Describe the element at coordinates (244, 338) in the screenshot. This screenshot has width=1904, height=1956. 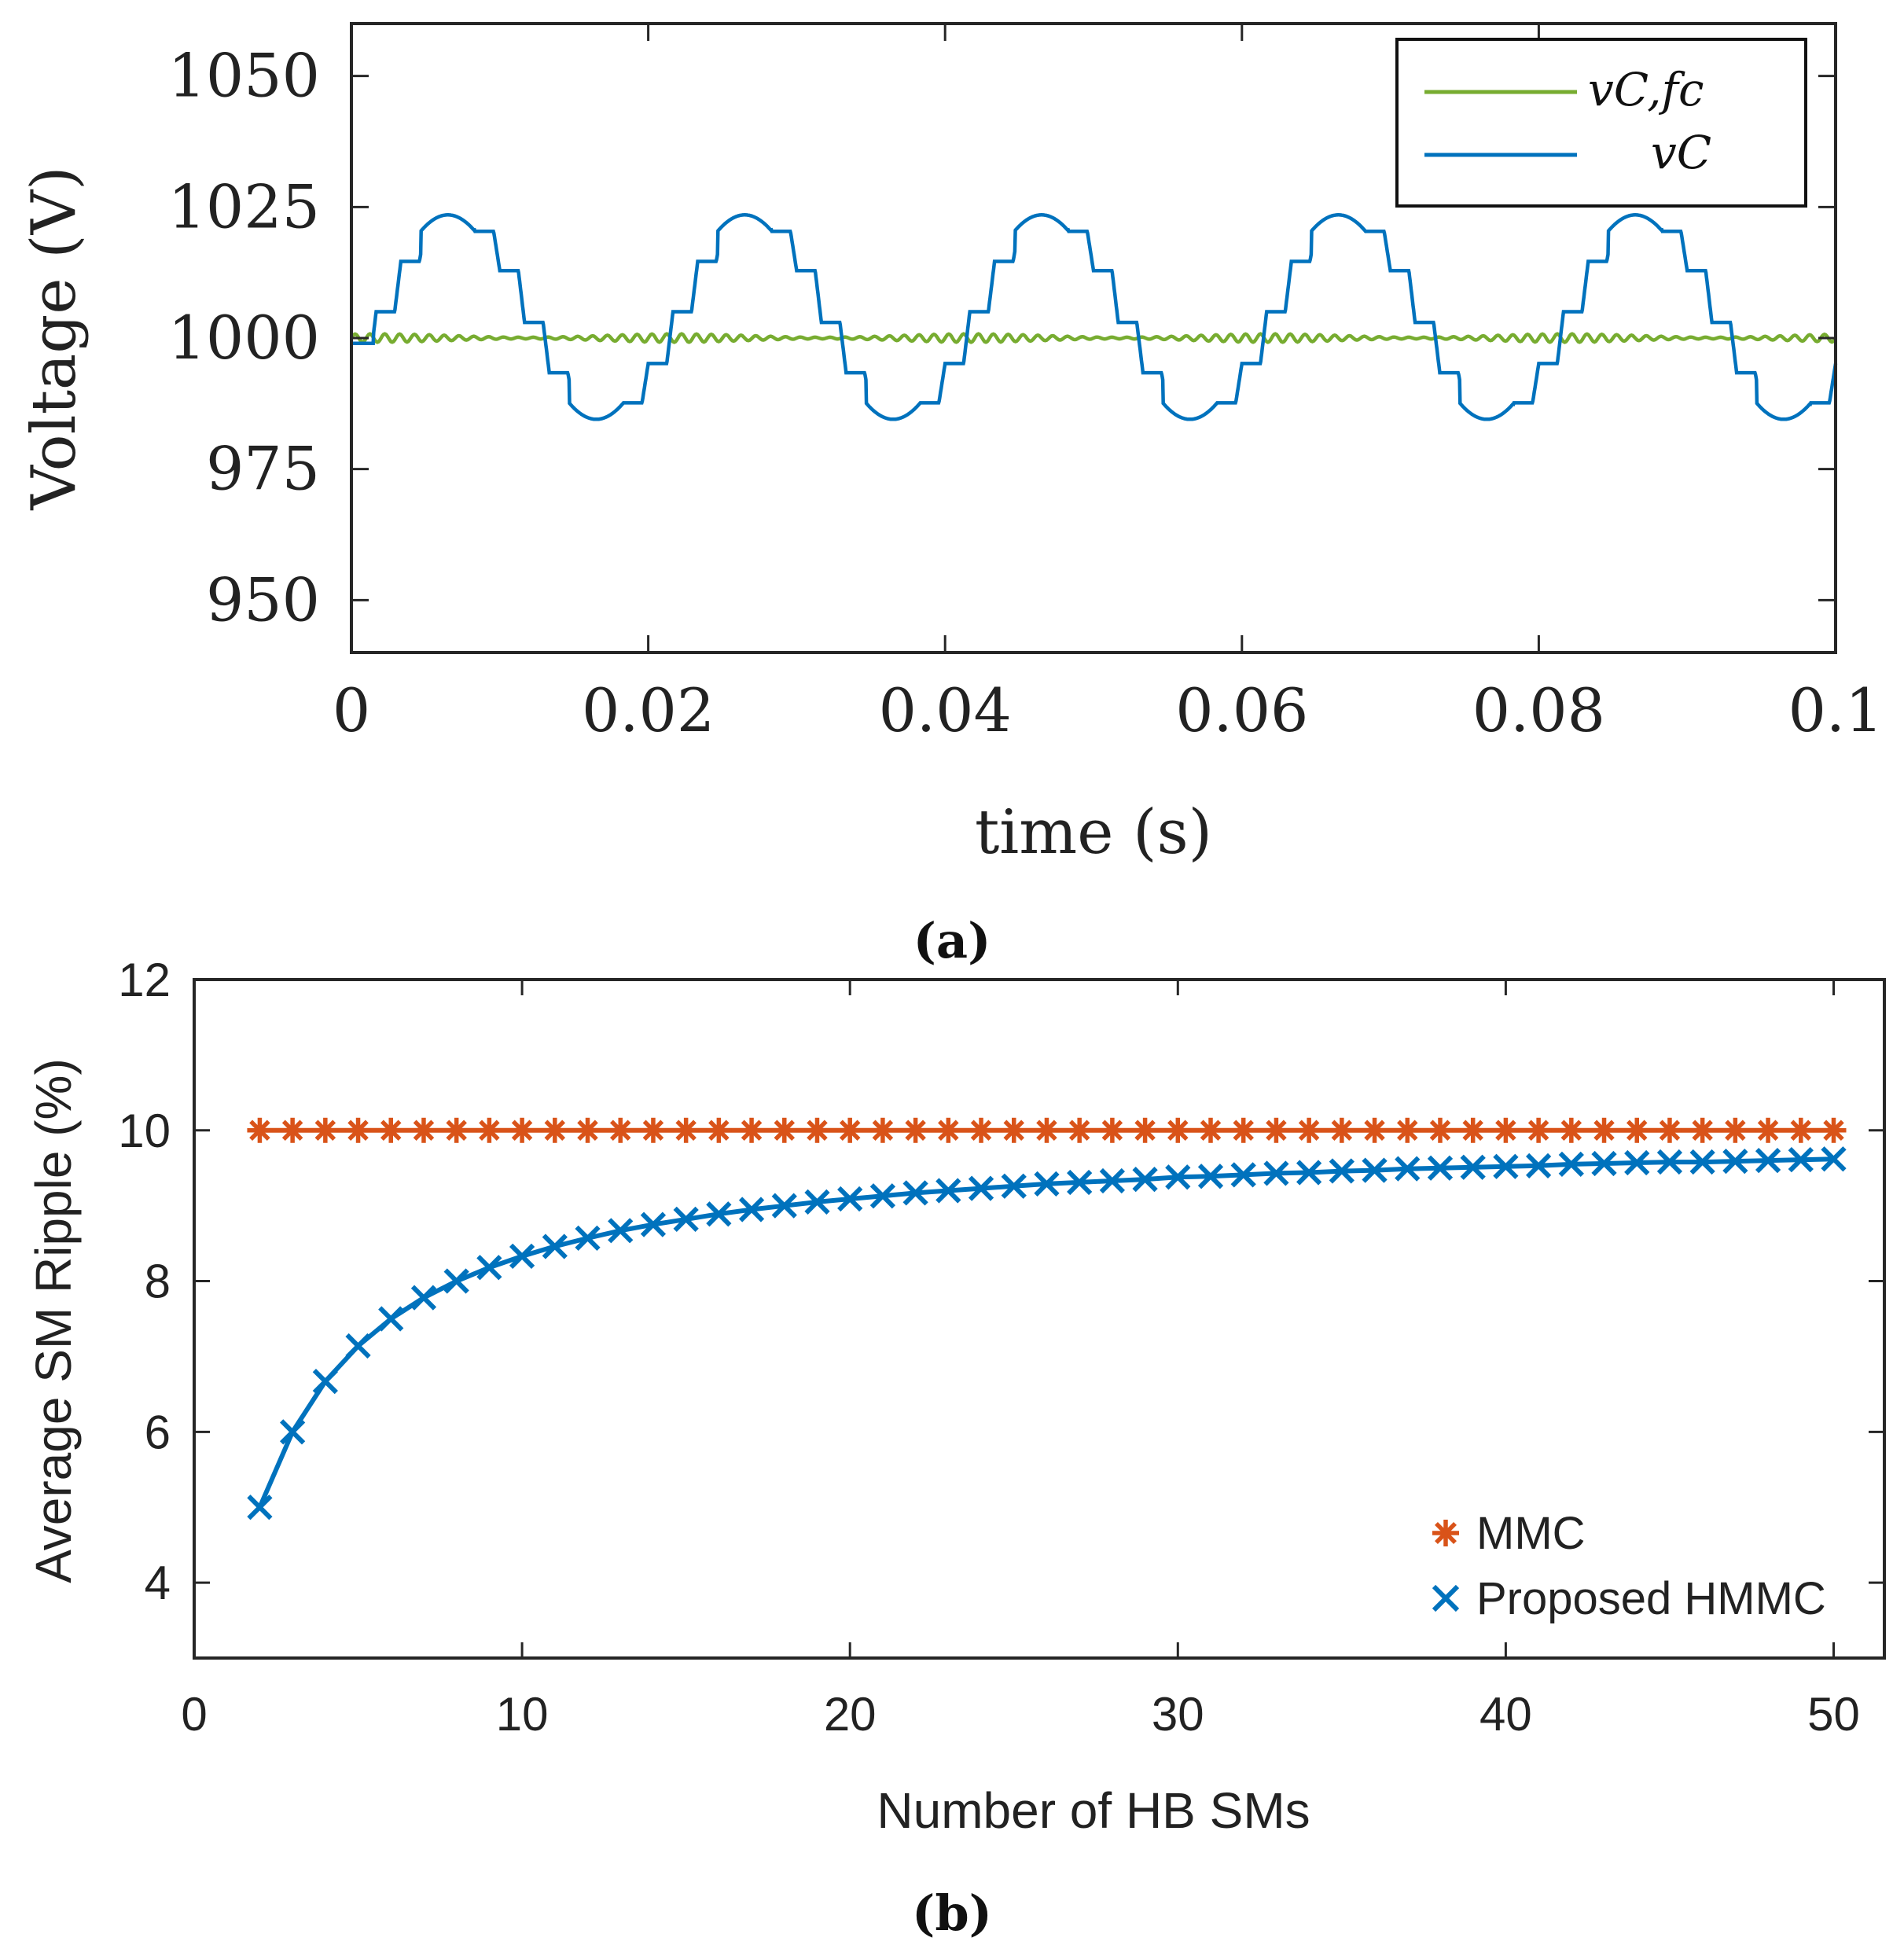
I see `chart-a-ytick-label: 1000` at that location.